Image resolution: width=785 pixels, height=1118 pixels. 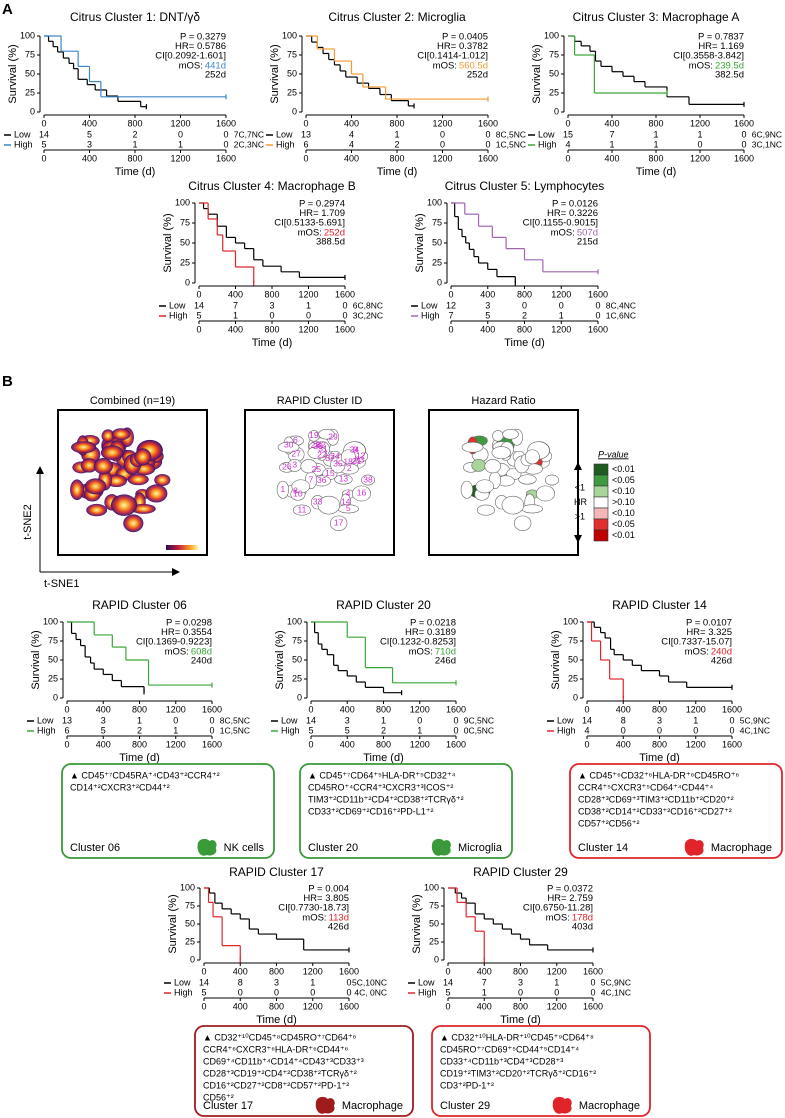 I want to click on median: 246d, so click(x=445, y=661).